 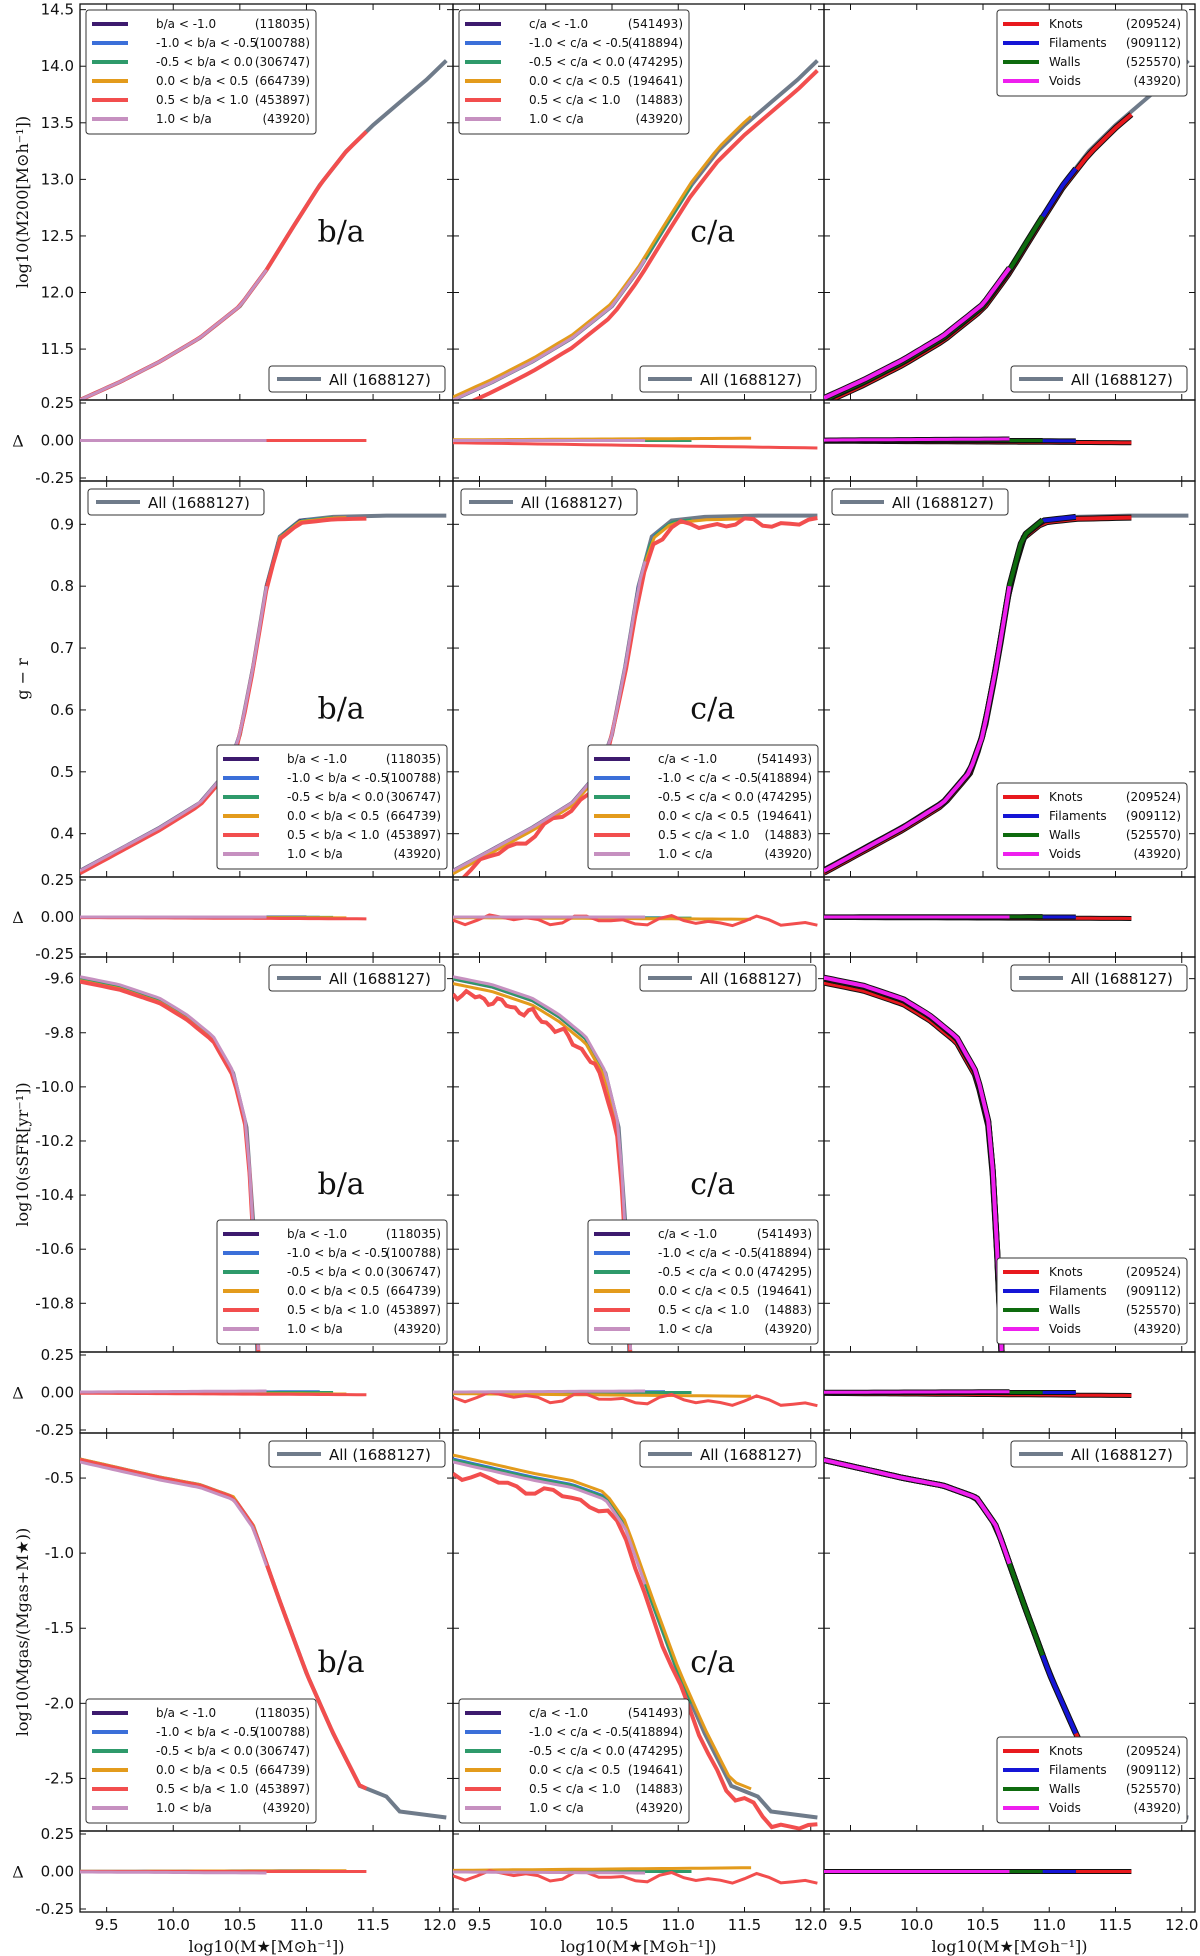 I want to click on legend-all-label: All (1688127), so click(x=1122, y=979).